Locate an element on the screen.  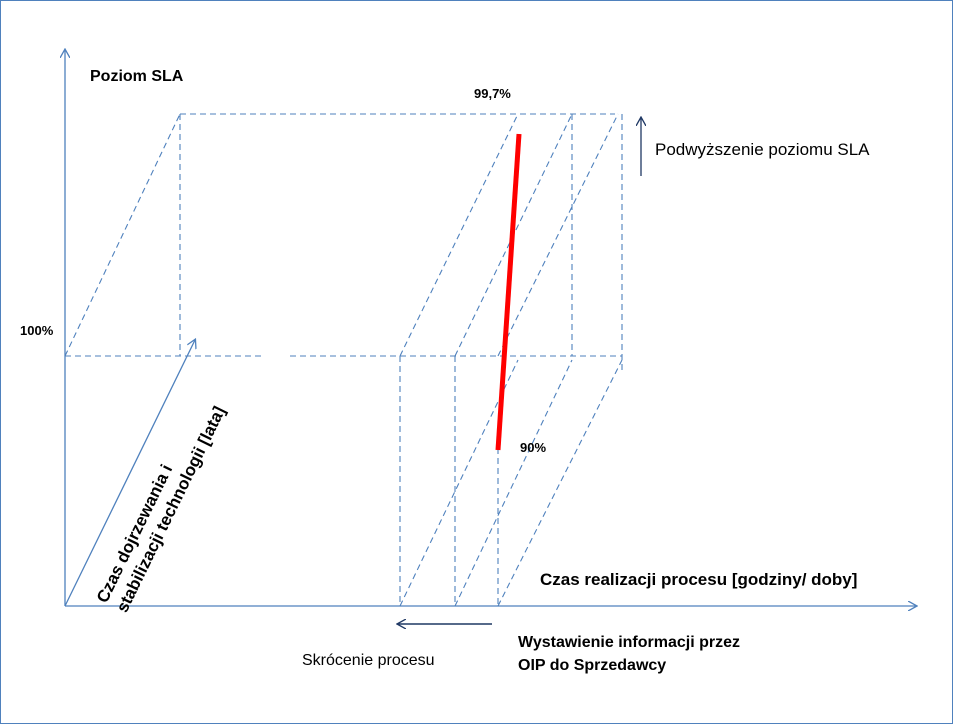
sla-range-line is located at coordinates (508, 292).